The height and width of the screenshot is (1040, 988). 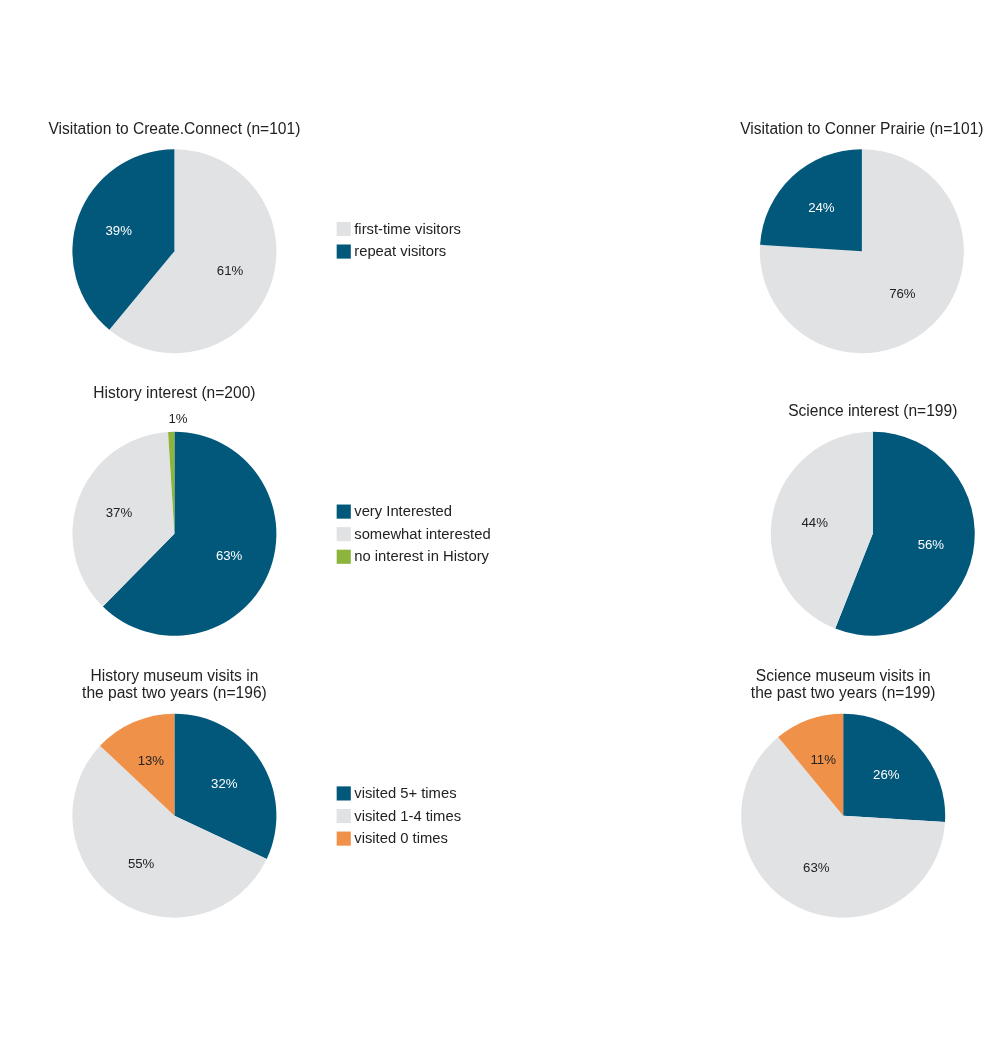 What do you see at coordinates (843, 684) in the screenshot?
I see `chart-title: Science museum visits in the past two years (n=199)` at bounding box center [843, 684].